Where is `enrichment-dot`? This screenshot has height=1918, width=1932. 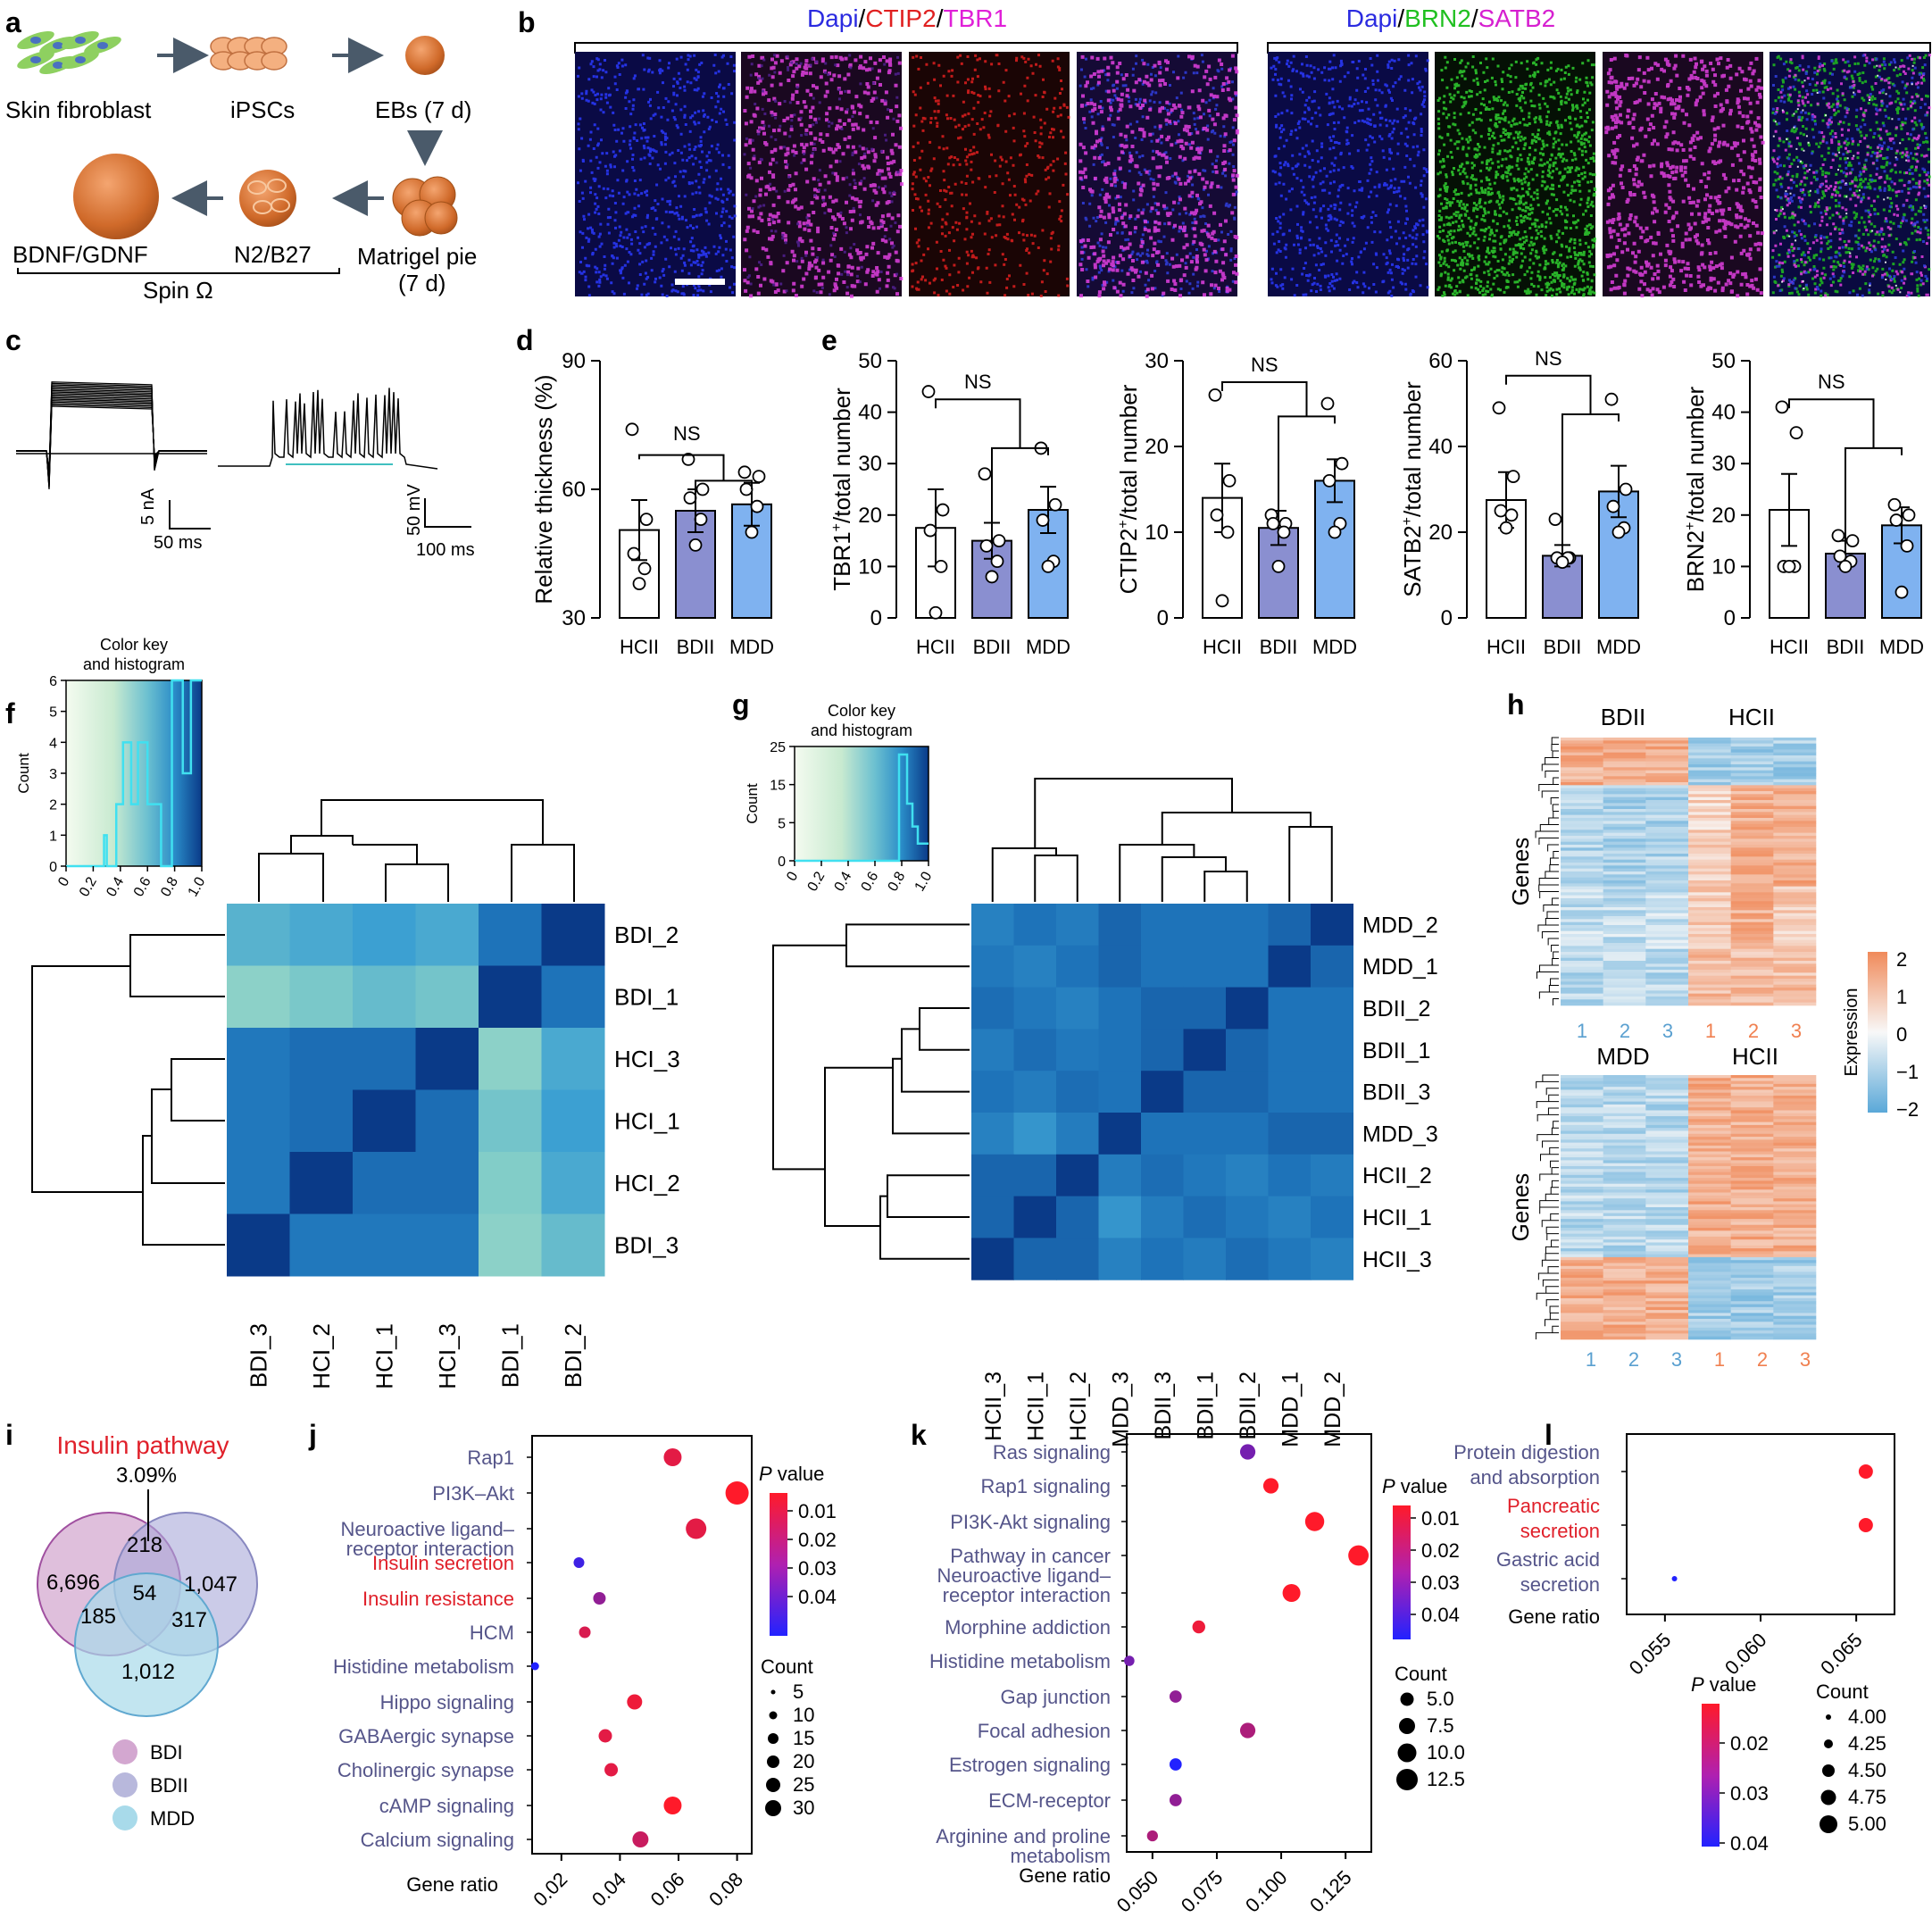
enrichment-dot is located at coordinates (672, 1457).